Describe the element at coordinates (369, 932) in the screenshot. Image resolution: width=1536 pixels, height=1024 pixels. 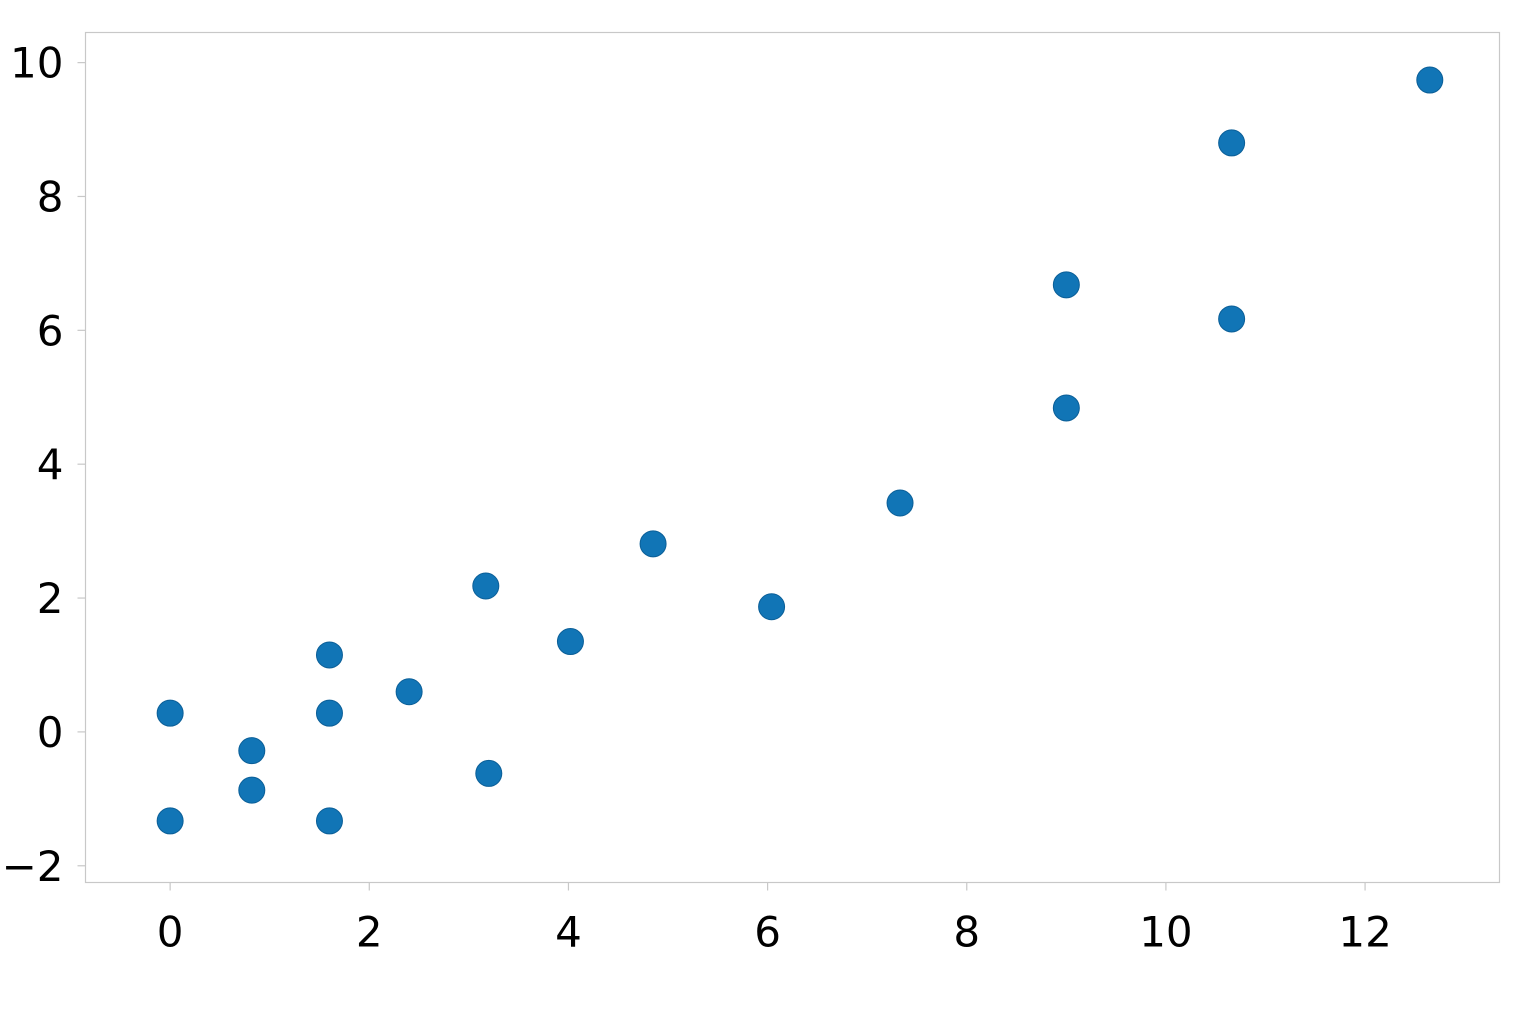
I see `x-tick-label: 2` at that location.